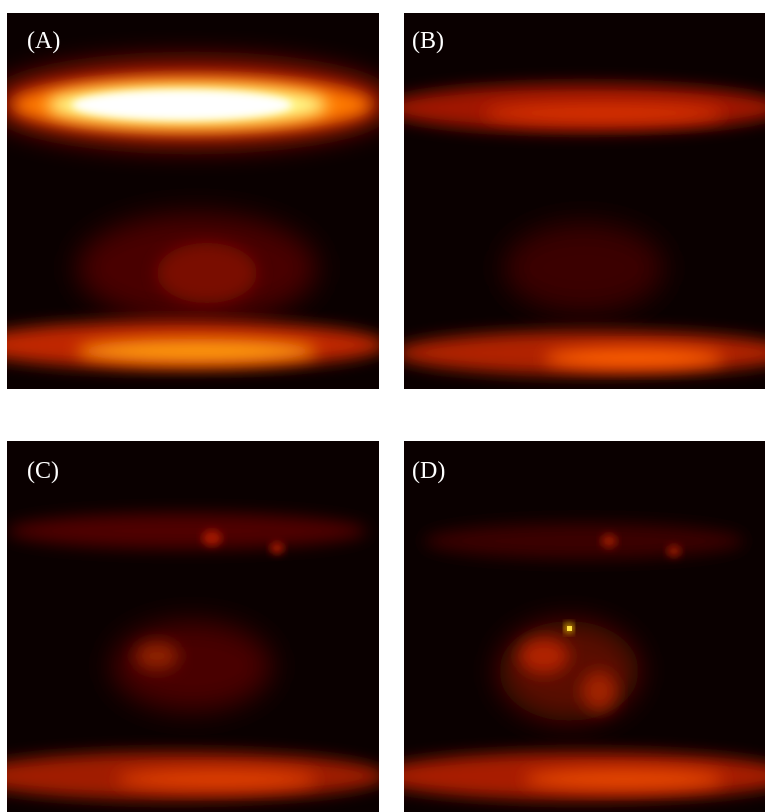 This screenshot has width=765, height=812. I want to click on panel-label: (B), so click(428, 41).